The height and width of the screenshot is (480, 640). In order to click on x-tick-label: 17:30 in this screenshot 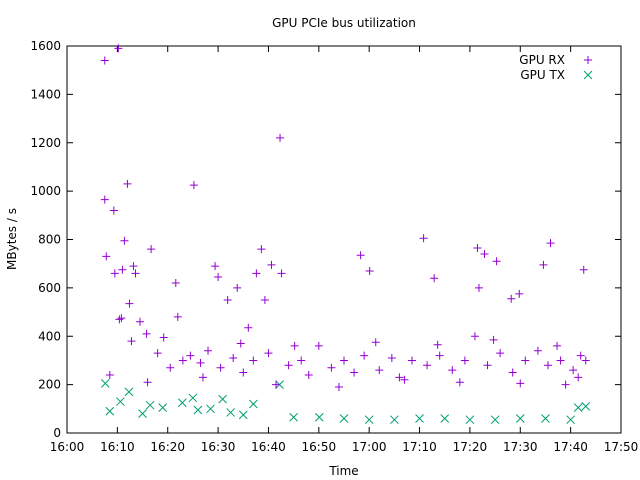, I will do `click(520, 447)`.